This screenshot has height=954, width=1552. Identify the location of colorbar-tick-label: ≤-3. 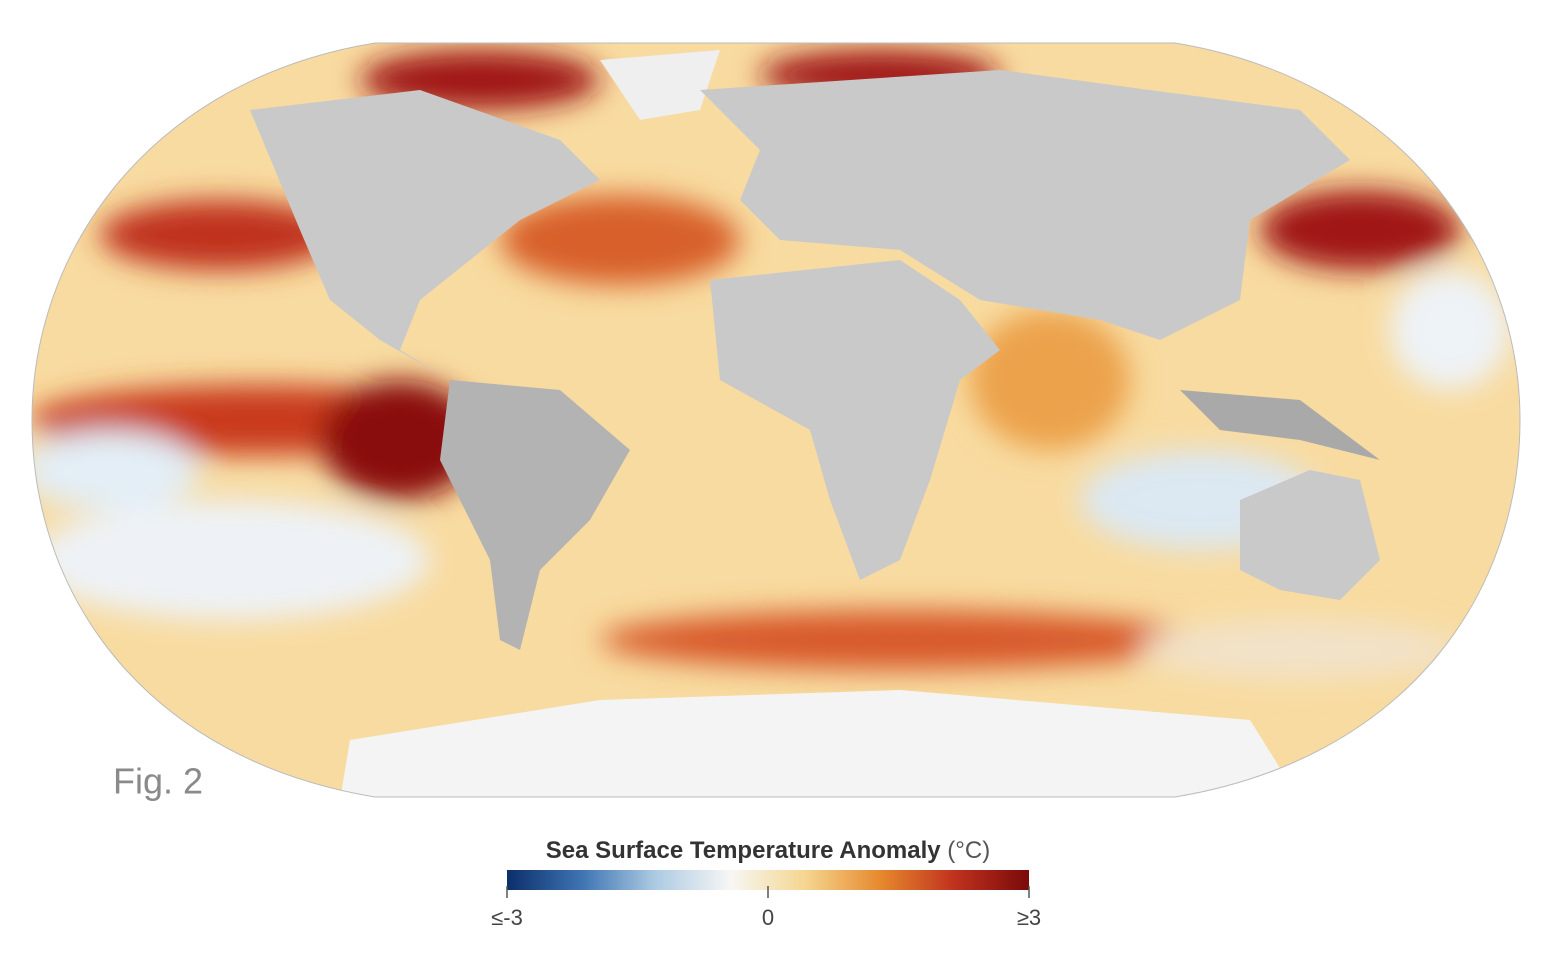
(507, 917).